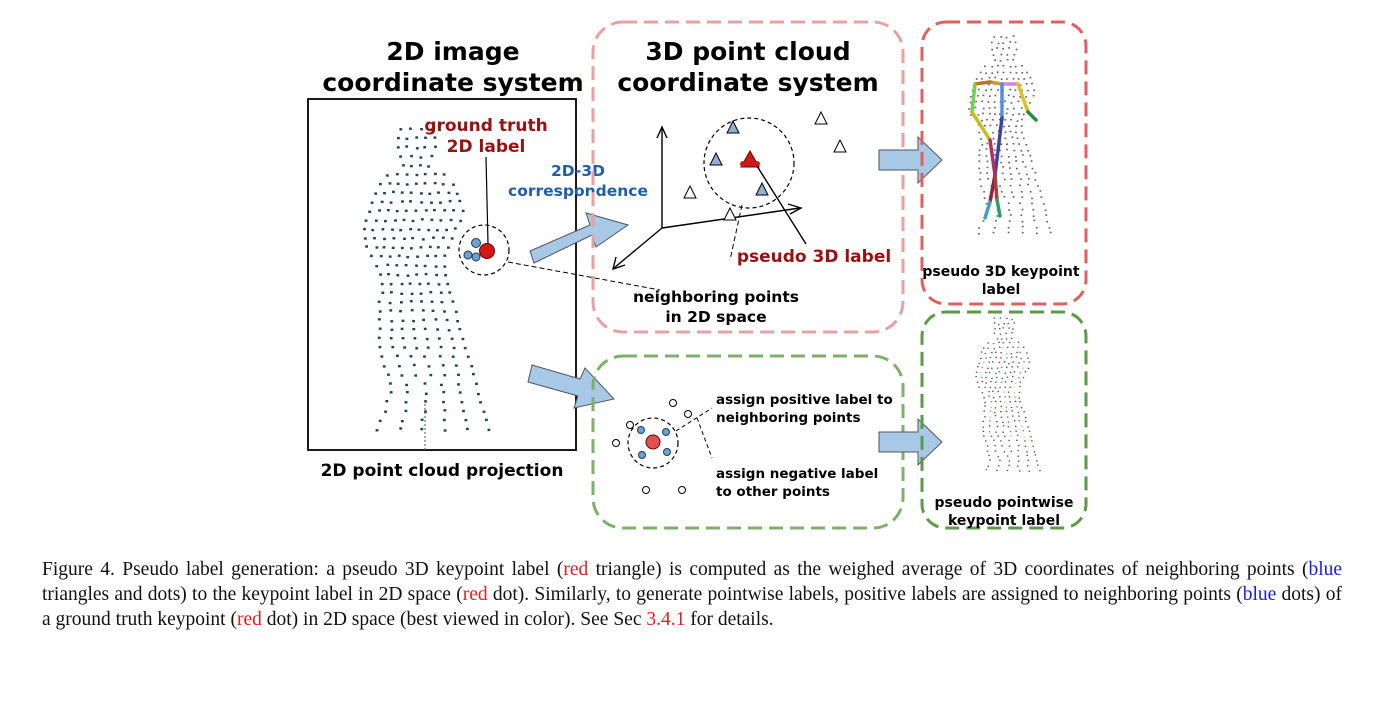 Image resolution: width=1381 pixels, height=702 pixels. What do you see at coordinates (452, 51) in the screenshot?
I see `panel-2d-title-line1: 2D image` at bounding box center [452, 51].